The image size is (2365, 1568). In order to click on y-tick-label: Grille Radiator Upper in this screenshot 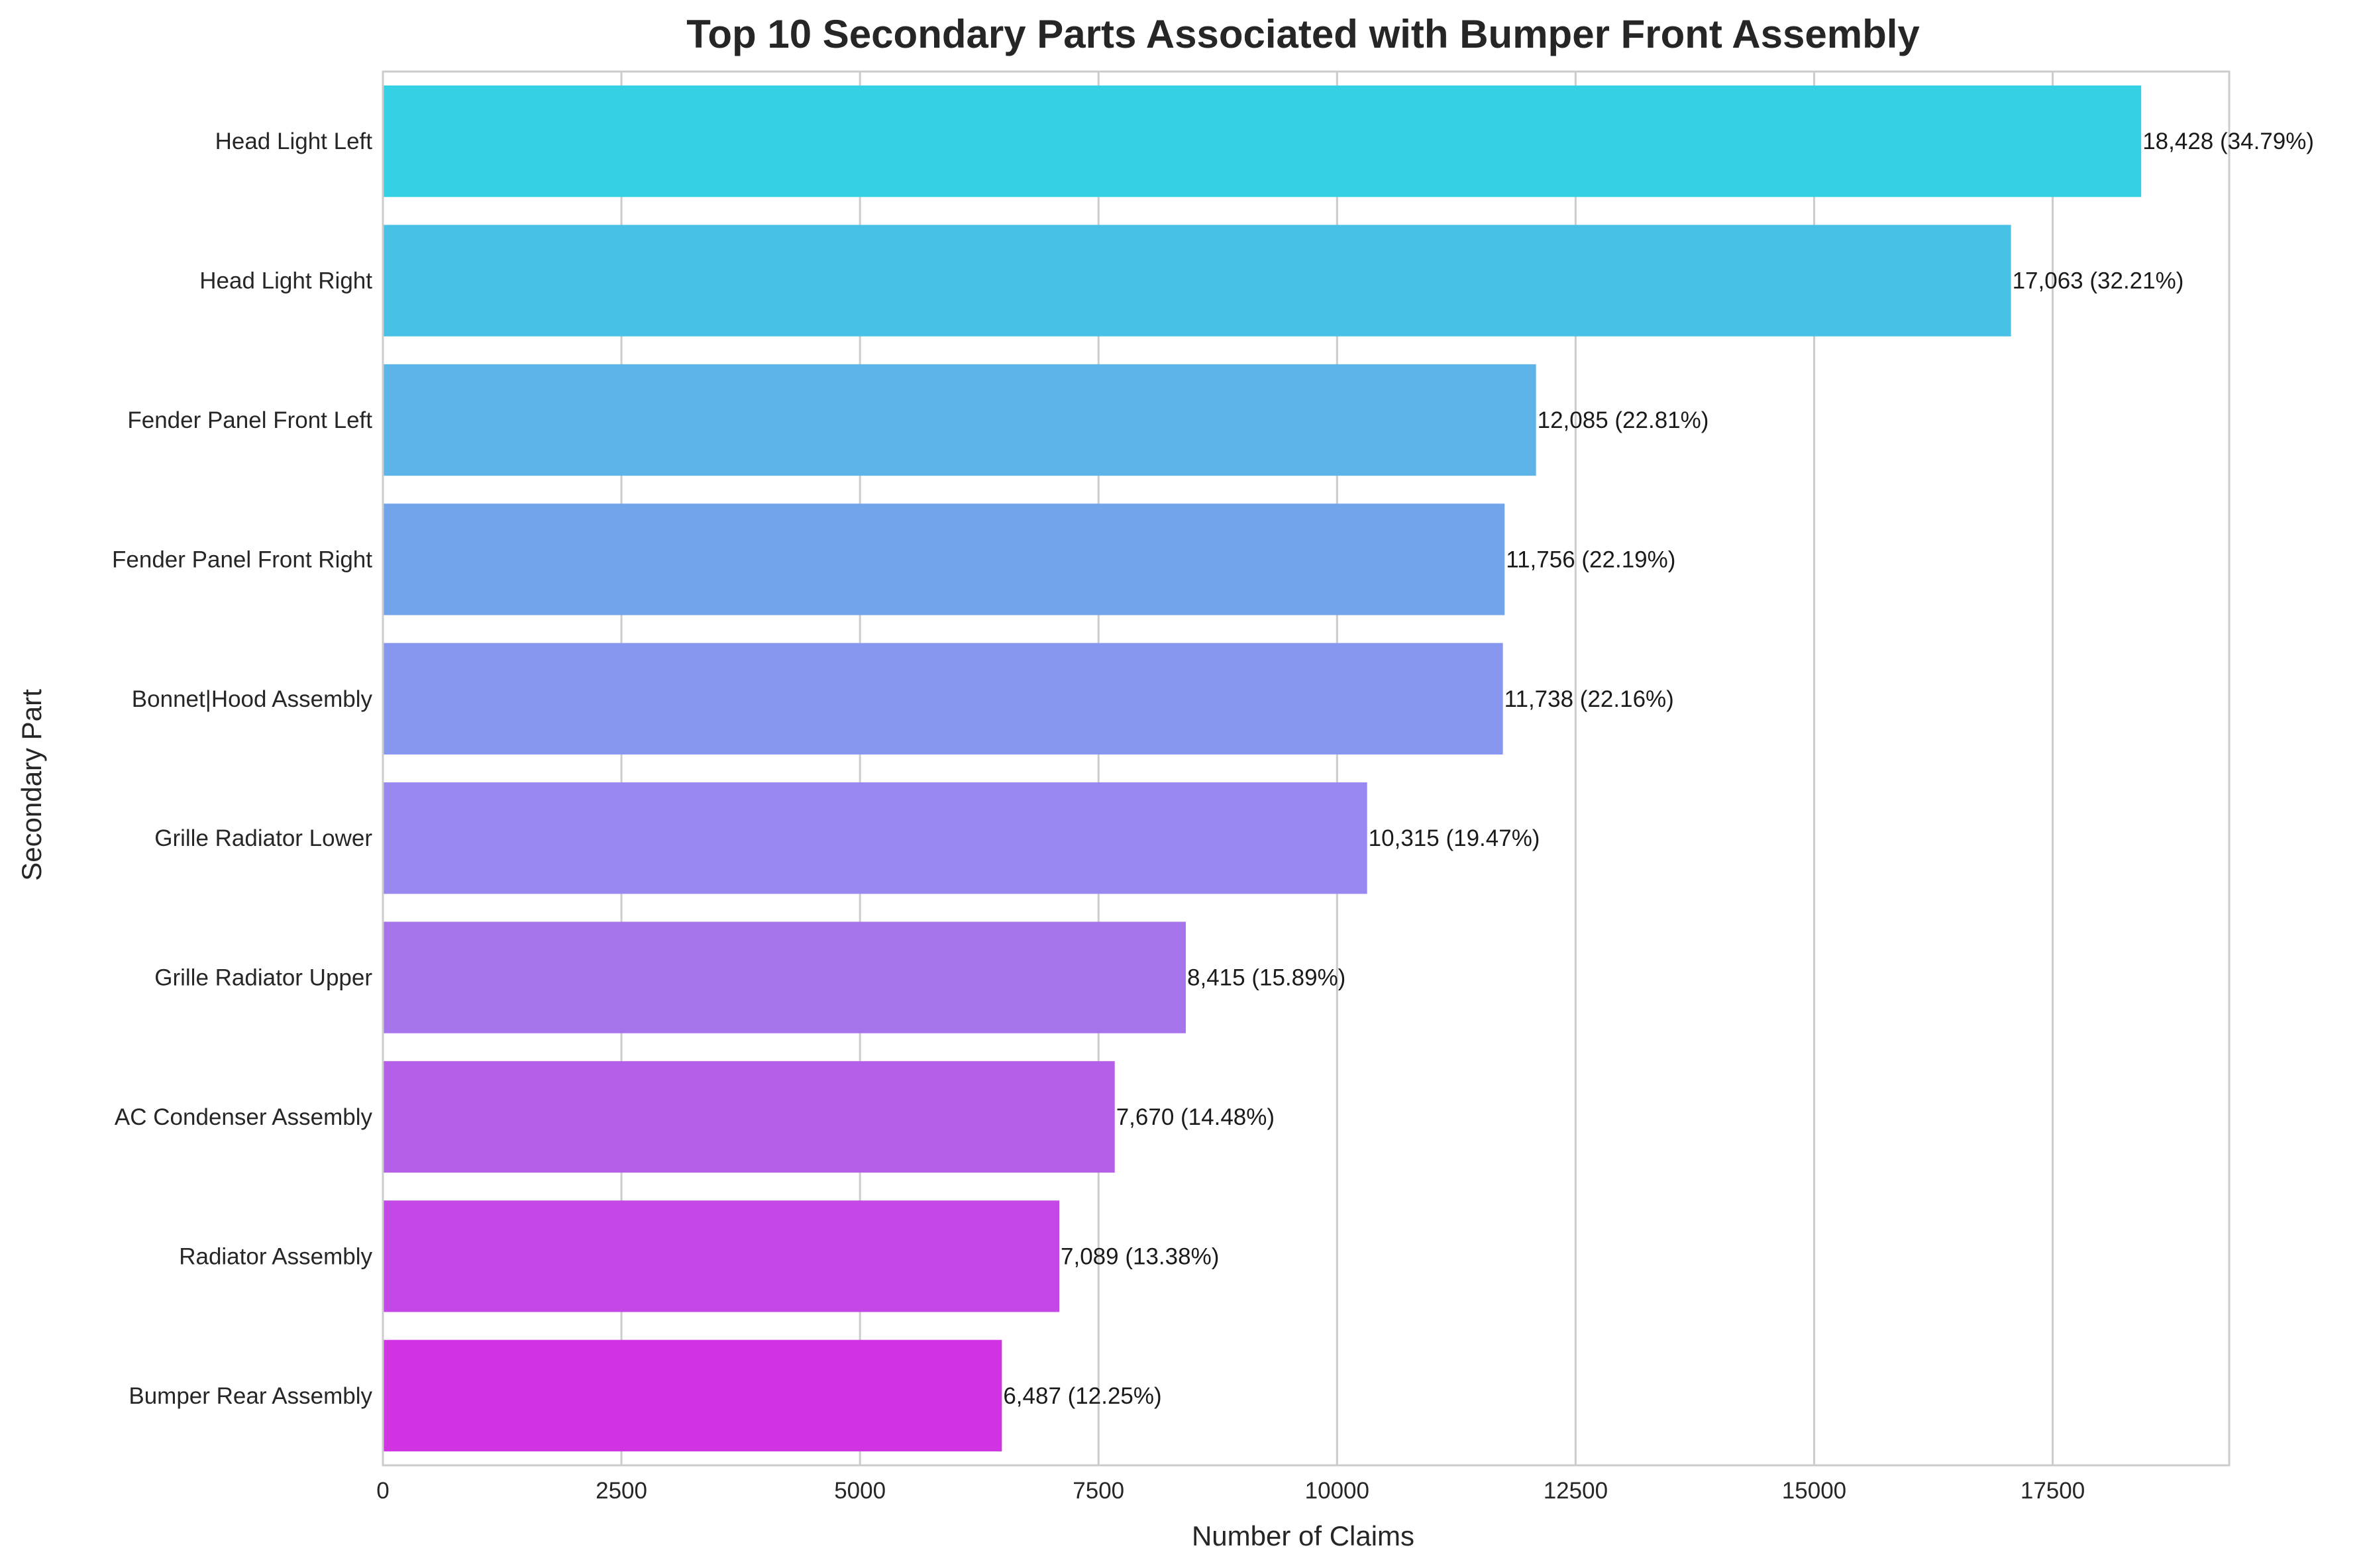, I will do `click(263, 978)`.